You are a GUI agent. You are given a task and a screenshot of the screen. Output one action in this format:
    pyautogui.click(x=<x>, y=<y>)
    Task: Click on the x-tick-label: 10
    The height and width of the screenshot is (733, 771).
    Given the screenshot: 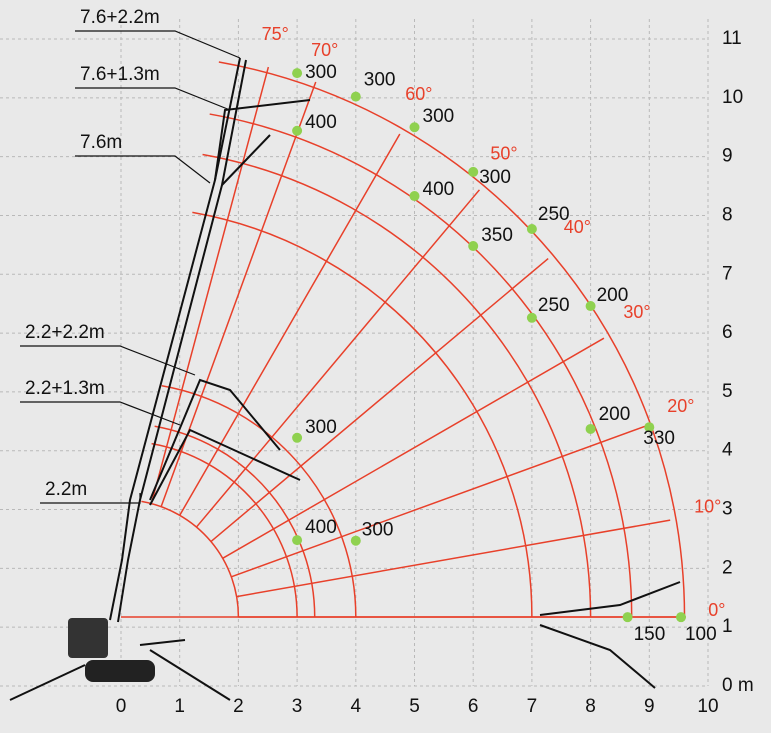 What is the action you would take?
    pyautogui.click(x=707, y=706)
    